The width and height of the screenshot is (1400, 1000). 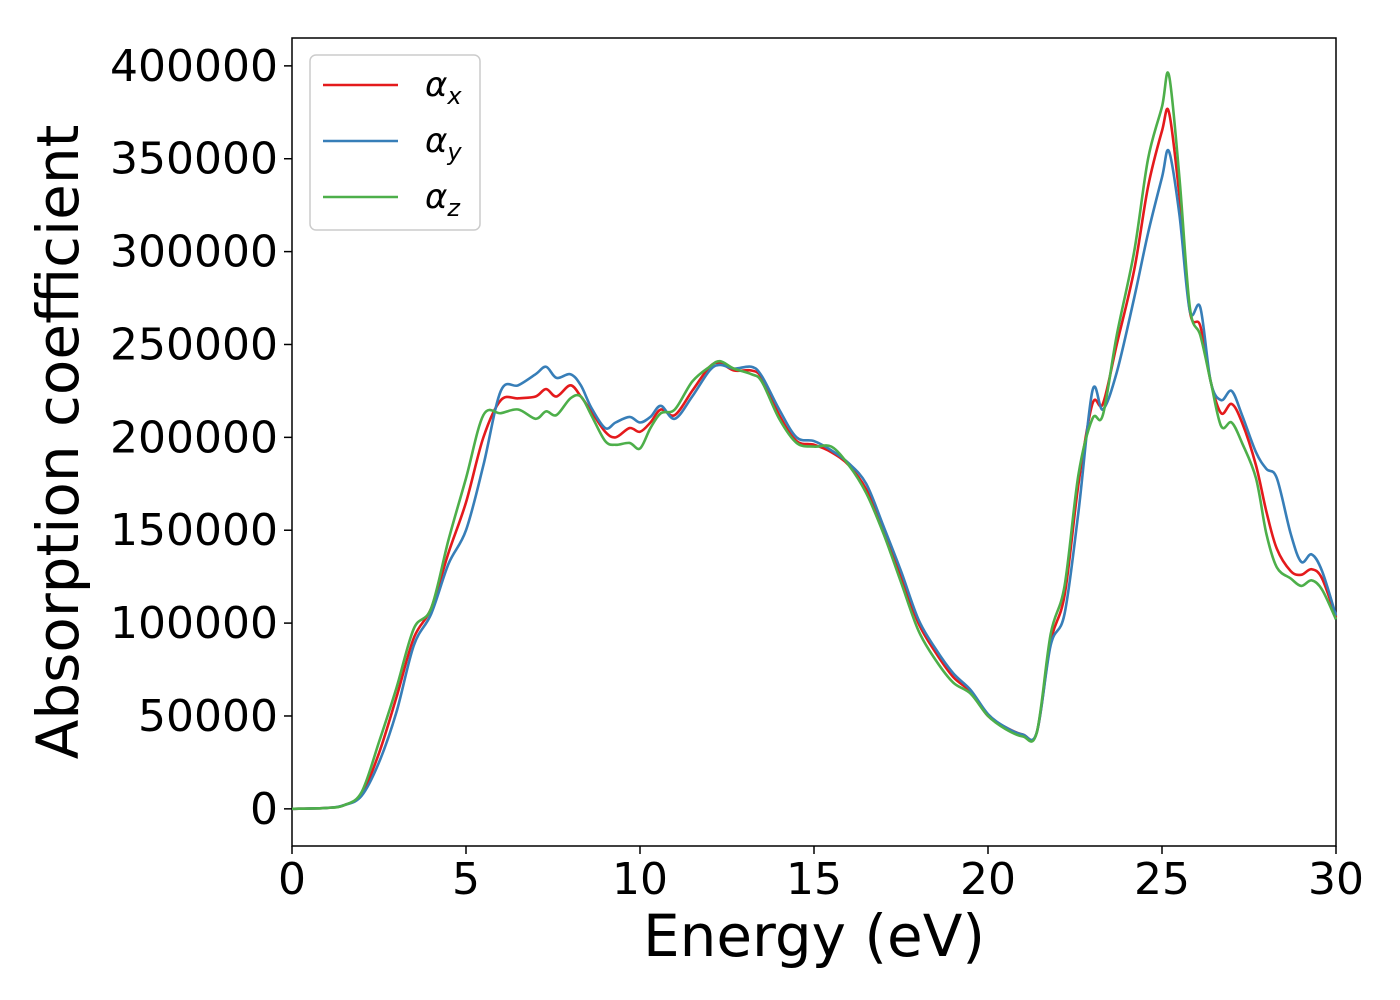 I want to click on y-tick-label: 350000, so click(x=194, y=159).